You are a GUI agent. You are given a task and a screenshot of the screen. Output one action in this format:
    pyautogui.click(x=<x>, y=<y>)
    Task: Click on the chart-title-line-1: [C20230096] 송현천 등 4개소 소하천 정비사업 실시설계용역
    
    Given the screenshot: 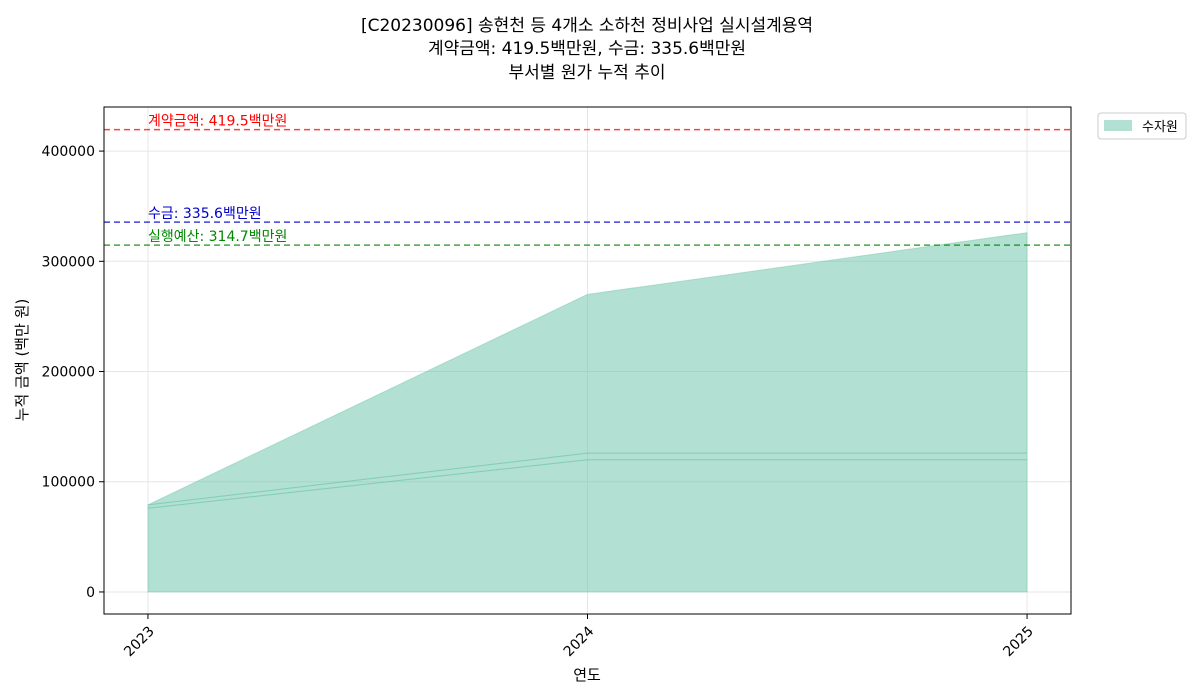 What is the action you would take?
    pyautogui.click(x=587, y=26)
    